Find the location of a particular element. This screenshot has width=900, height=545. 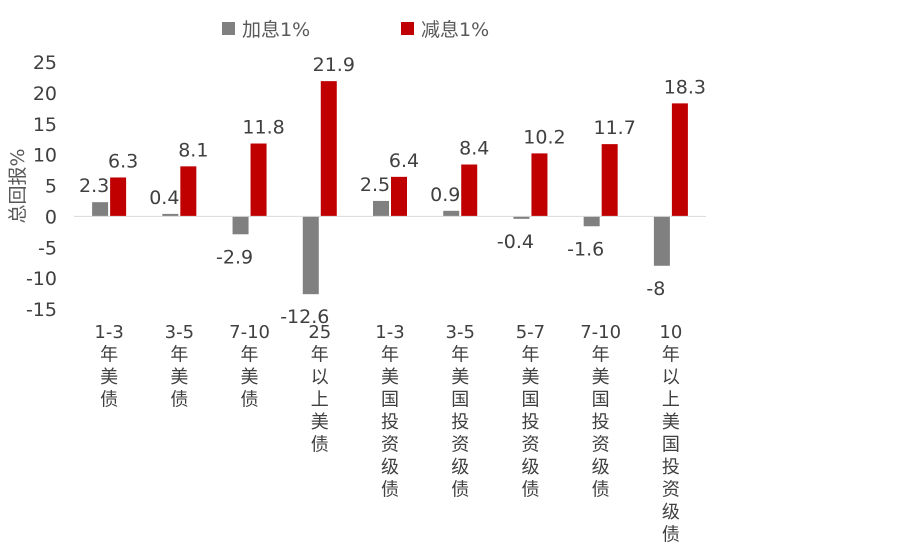

category-label: 10 年以上美国投资级债 is located at coordinates (670, 433).